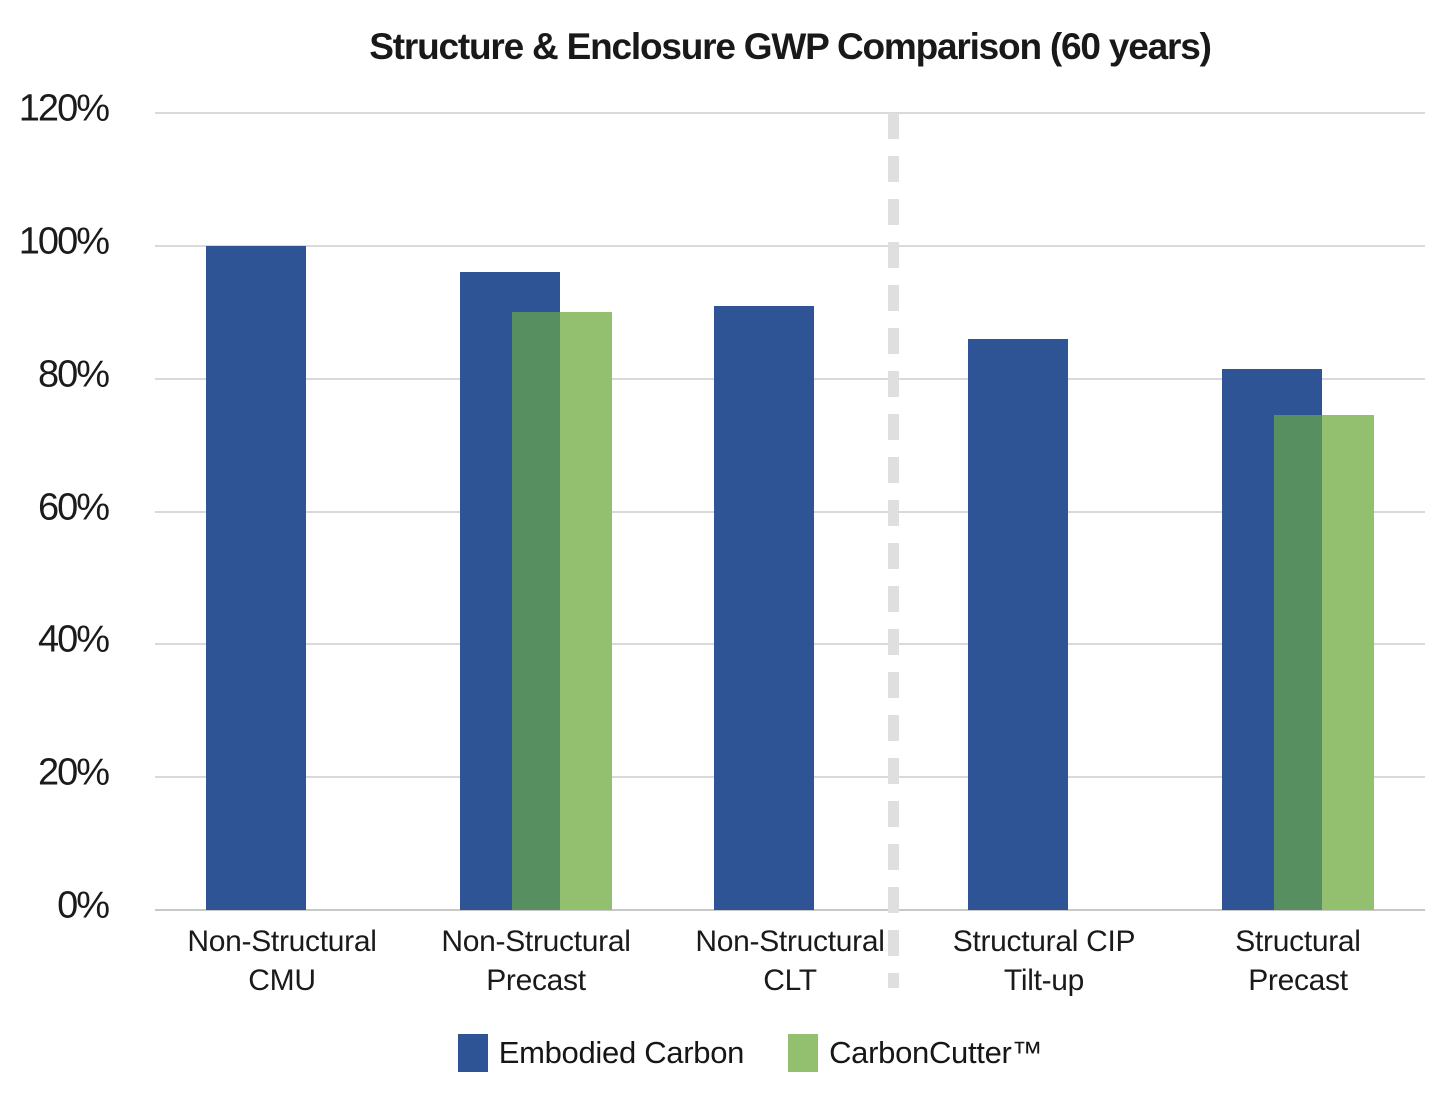 The height and width of the screenshot is (1095, 1440). I want to click on category-slot-non-structural-cmu, so click(282, 511).